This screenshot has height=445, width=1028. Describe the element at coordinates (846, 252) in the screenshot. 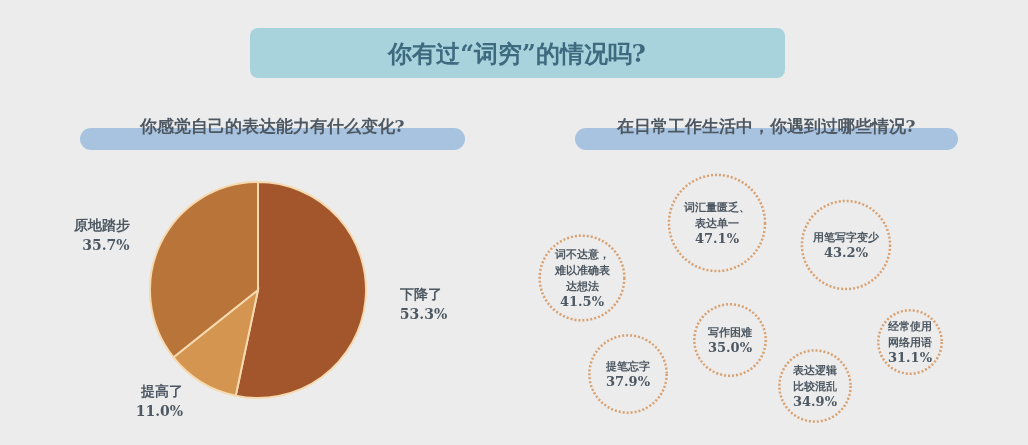

I see `data-label: 43.2%` at that location.